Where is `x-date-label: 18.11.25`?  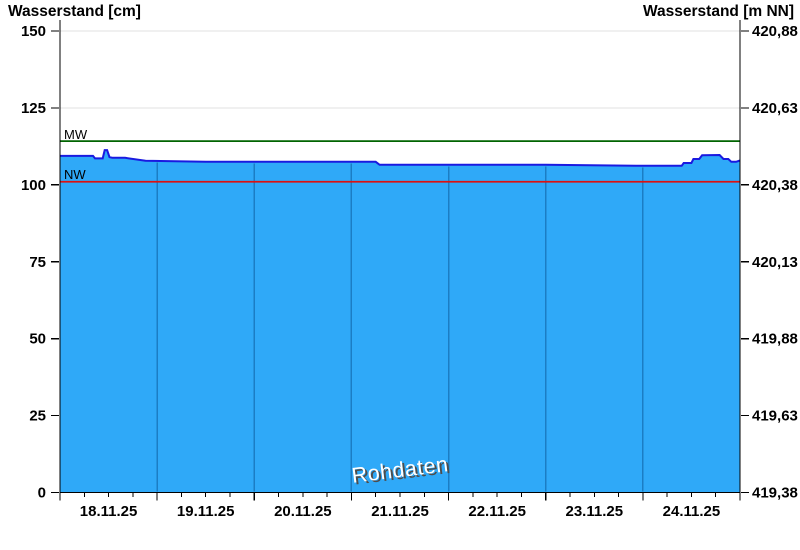
x-date-label: 18.11.25 is located at coordinates (109, 511).